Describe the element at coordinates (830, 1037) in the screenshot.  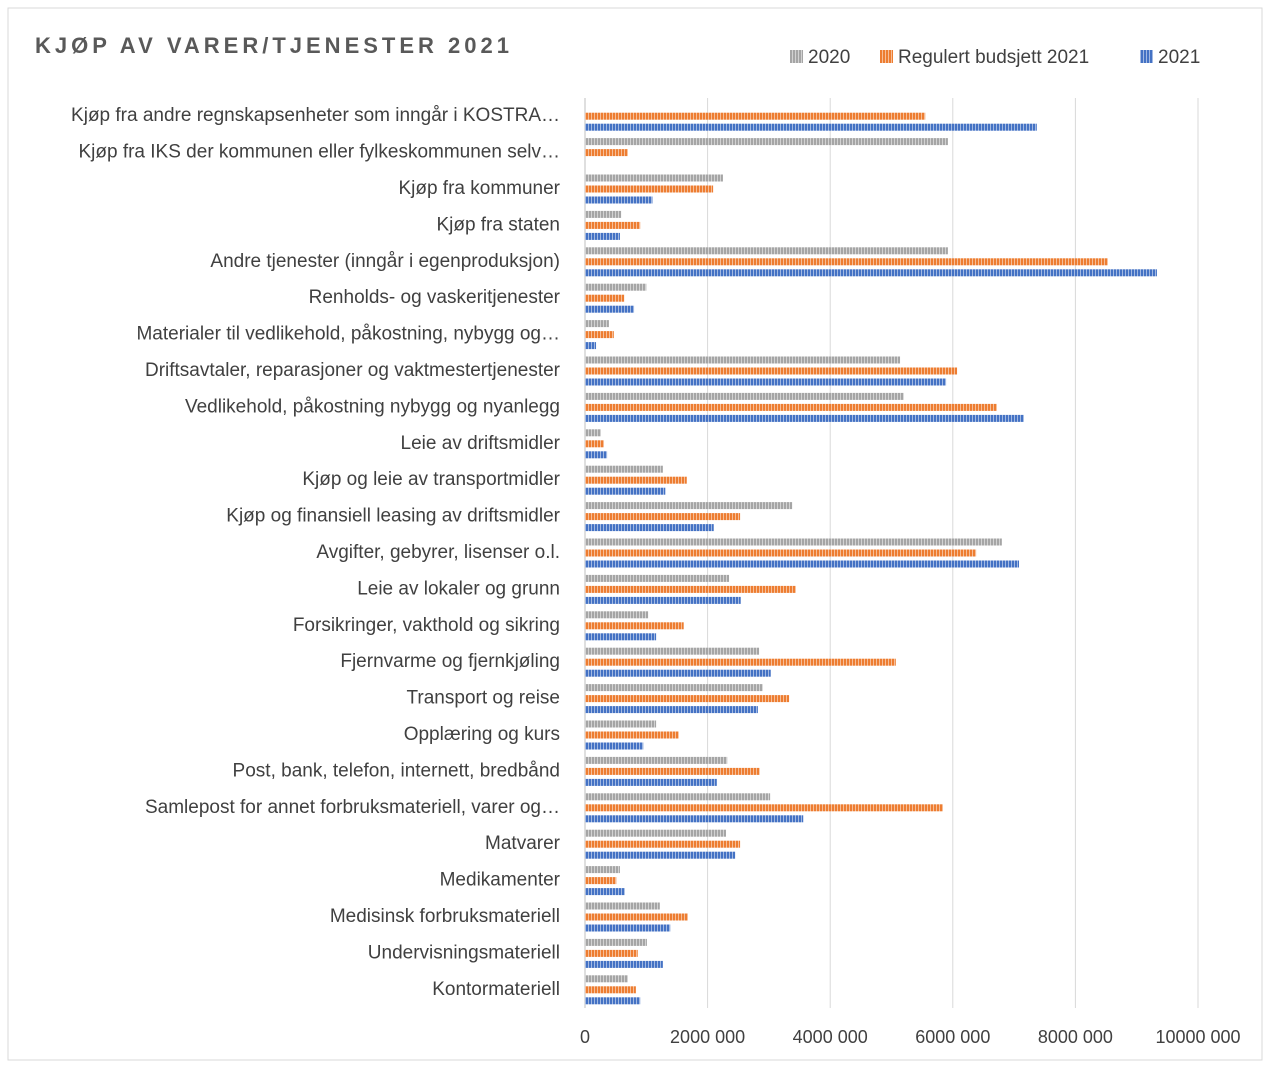
I see `x-tick-label: 4000 000` at that location.